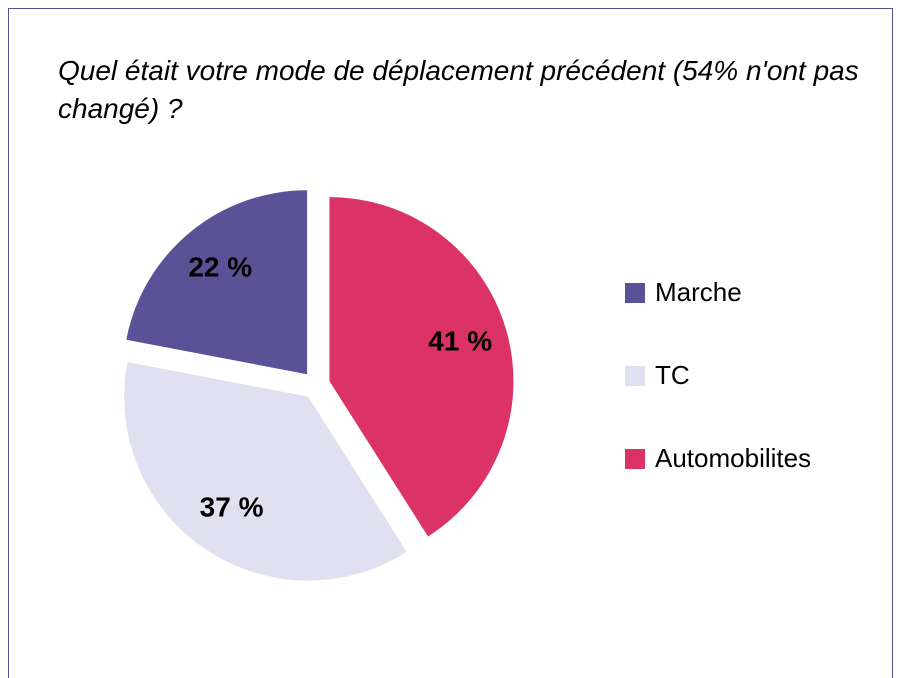 This screenshot has width=906, height=678. What do you see at coordinates (672, 375) in the screenshot?
I see `legend-label: TC` at bounding box center [672, 375].